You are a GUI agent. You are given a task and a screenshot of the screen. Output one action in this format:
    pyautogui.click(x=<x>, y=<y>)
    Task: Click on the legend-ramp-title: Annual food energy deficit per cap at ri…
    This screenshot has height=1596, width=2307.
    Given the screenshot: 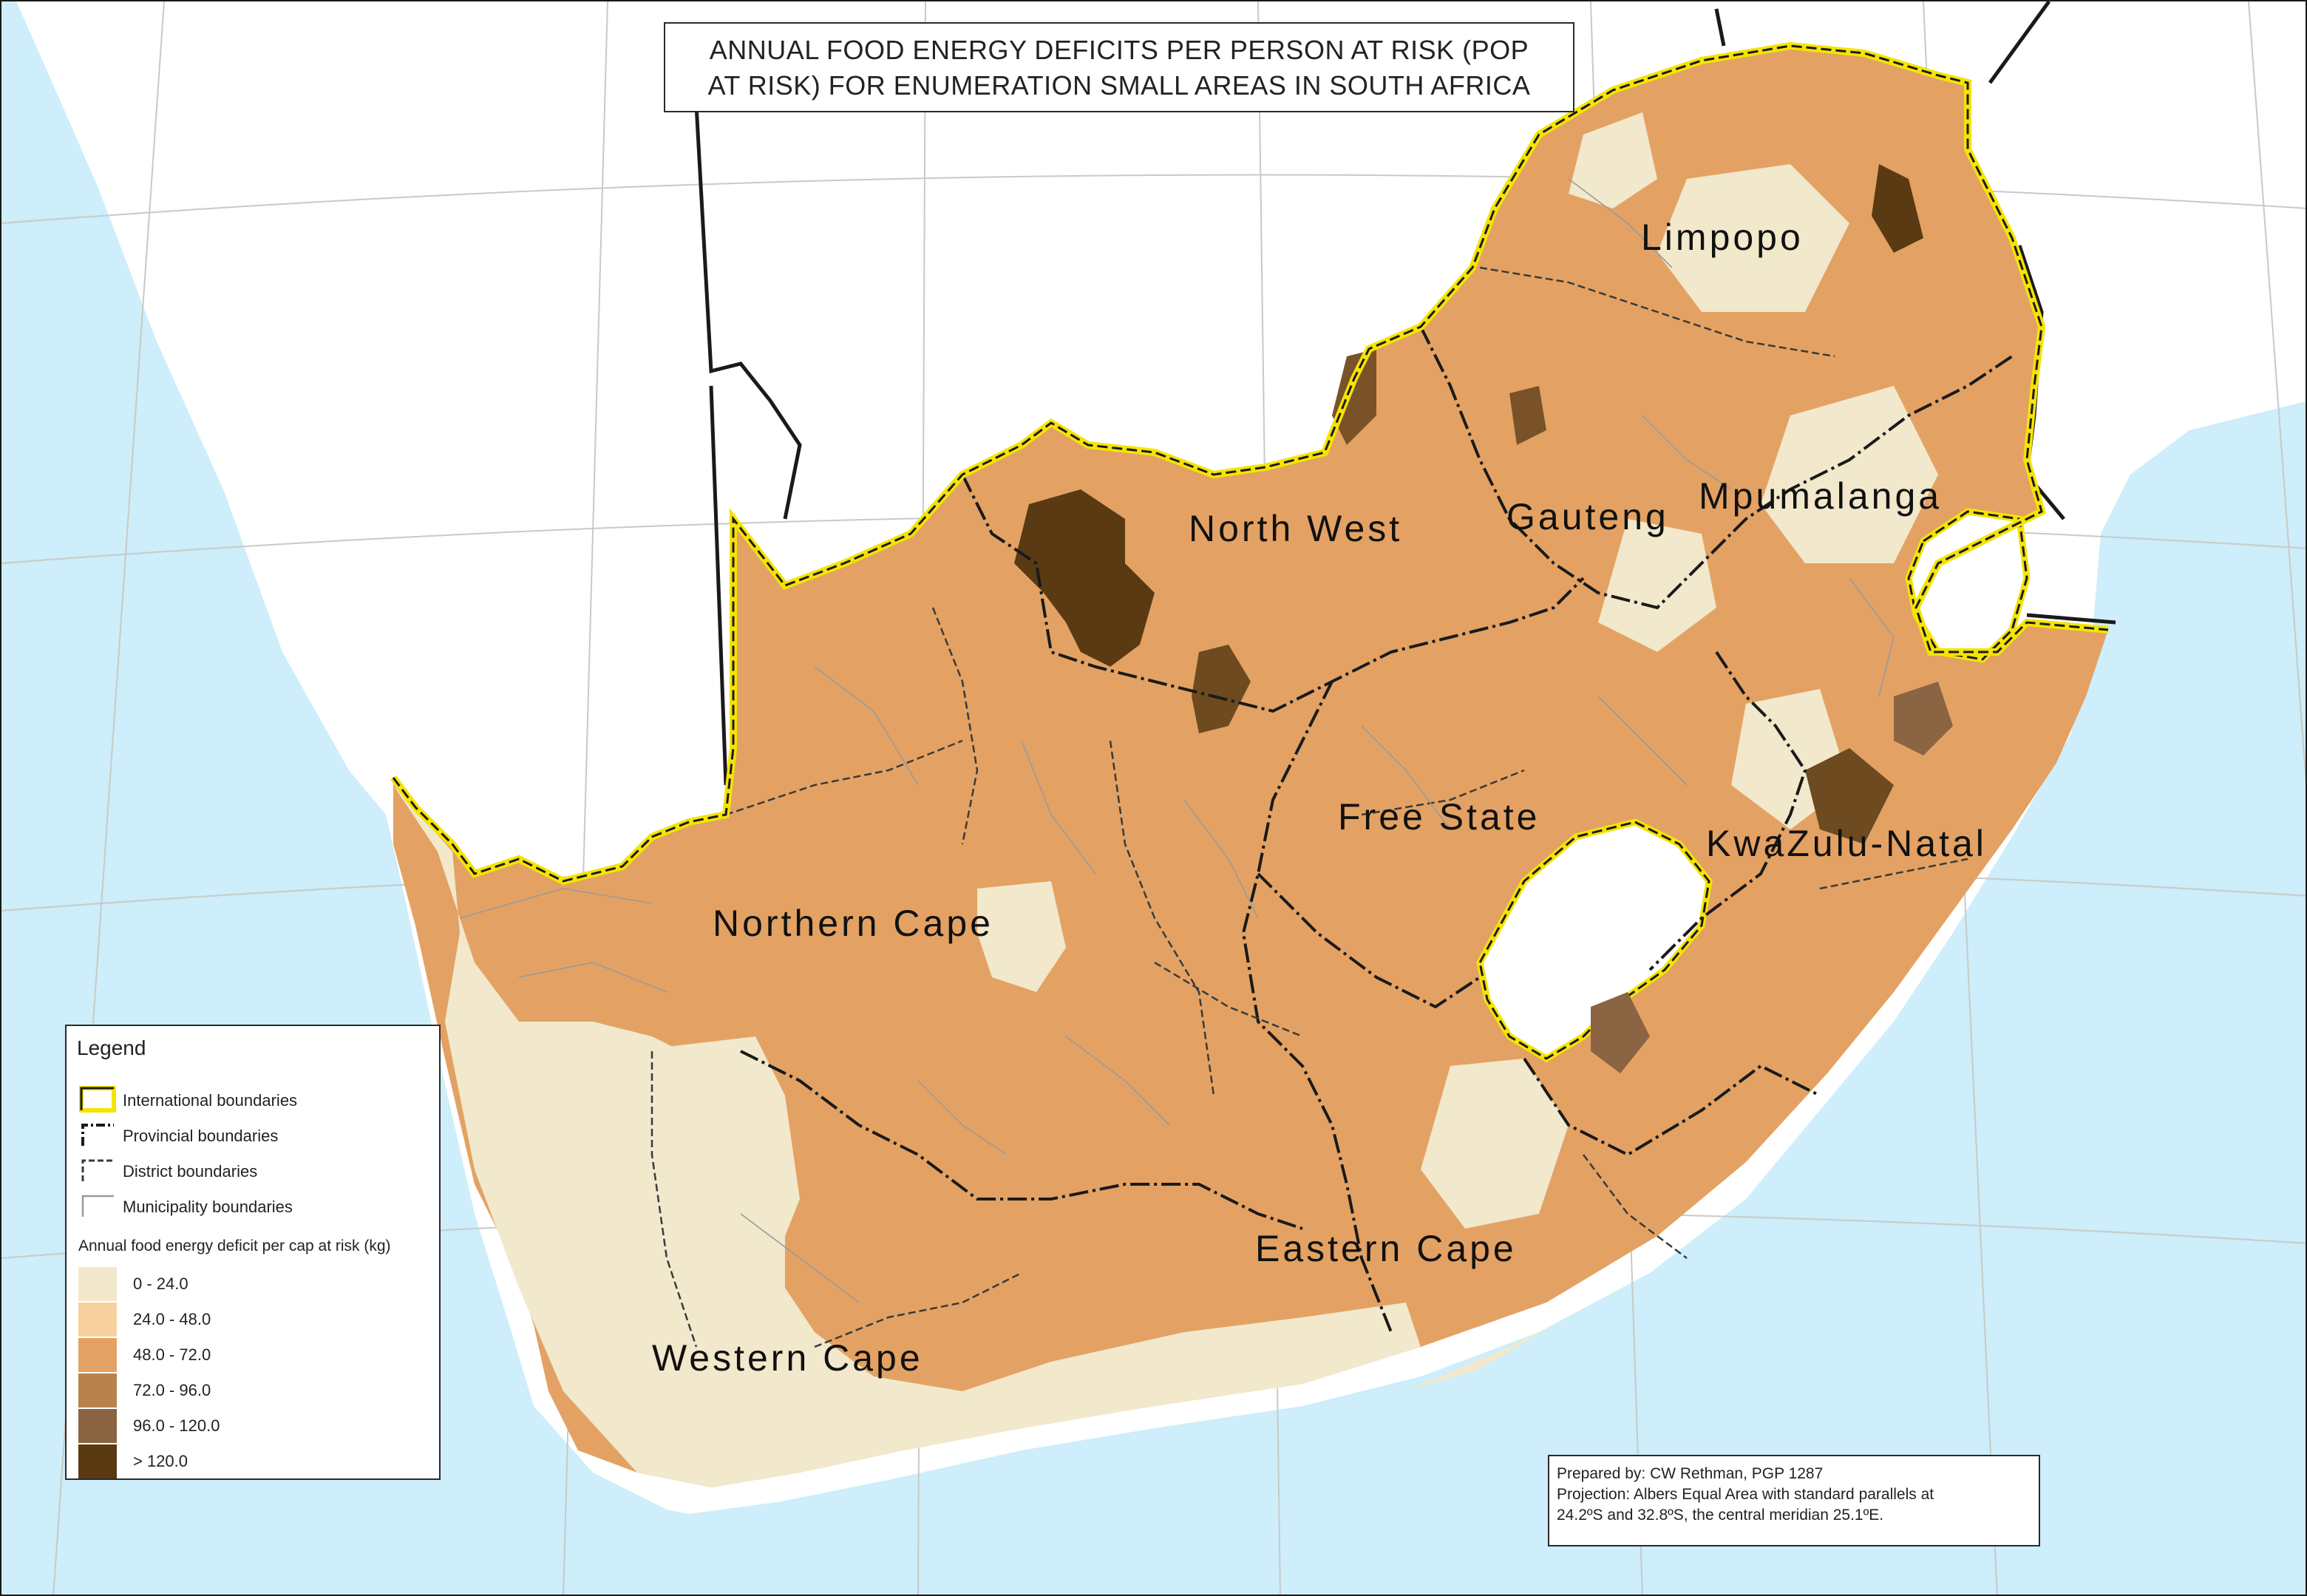 What is the action you would take?
    pyautogui.click(x=234, y=1245)
    